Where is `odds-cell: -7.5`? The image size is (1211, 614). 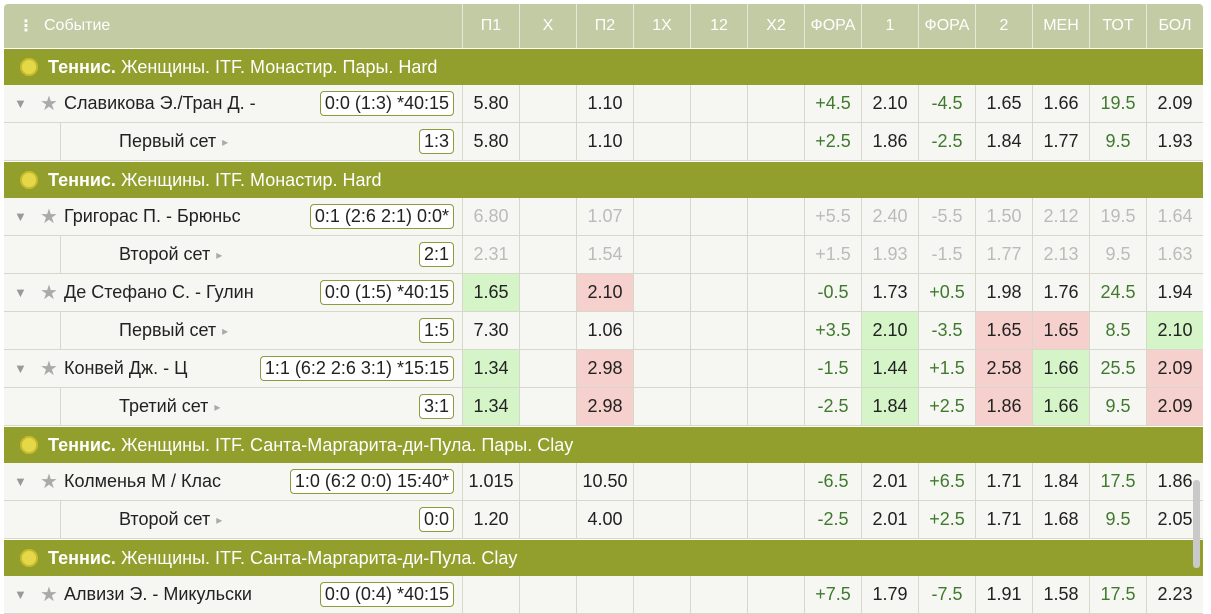
odds-cell: -7.5 is located at coordinates (946, 594).